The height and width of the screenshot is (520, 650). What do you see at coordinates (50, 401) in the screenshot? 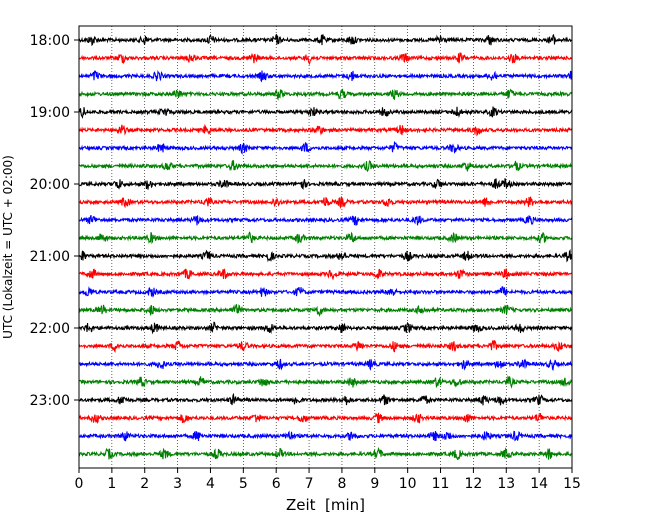
I see `y-tick-label: 23:00` at bounding box center [50, 401].